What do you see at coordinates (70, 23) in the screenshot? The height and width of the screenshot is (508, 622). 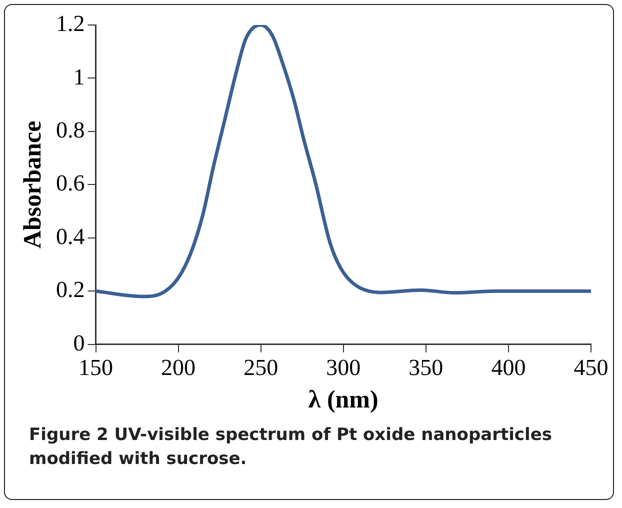 I see `y-tick-label: 1.2` at bounding box center [70, 23].